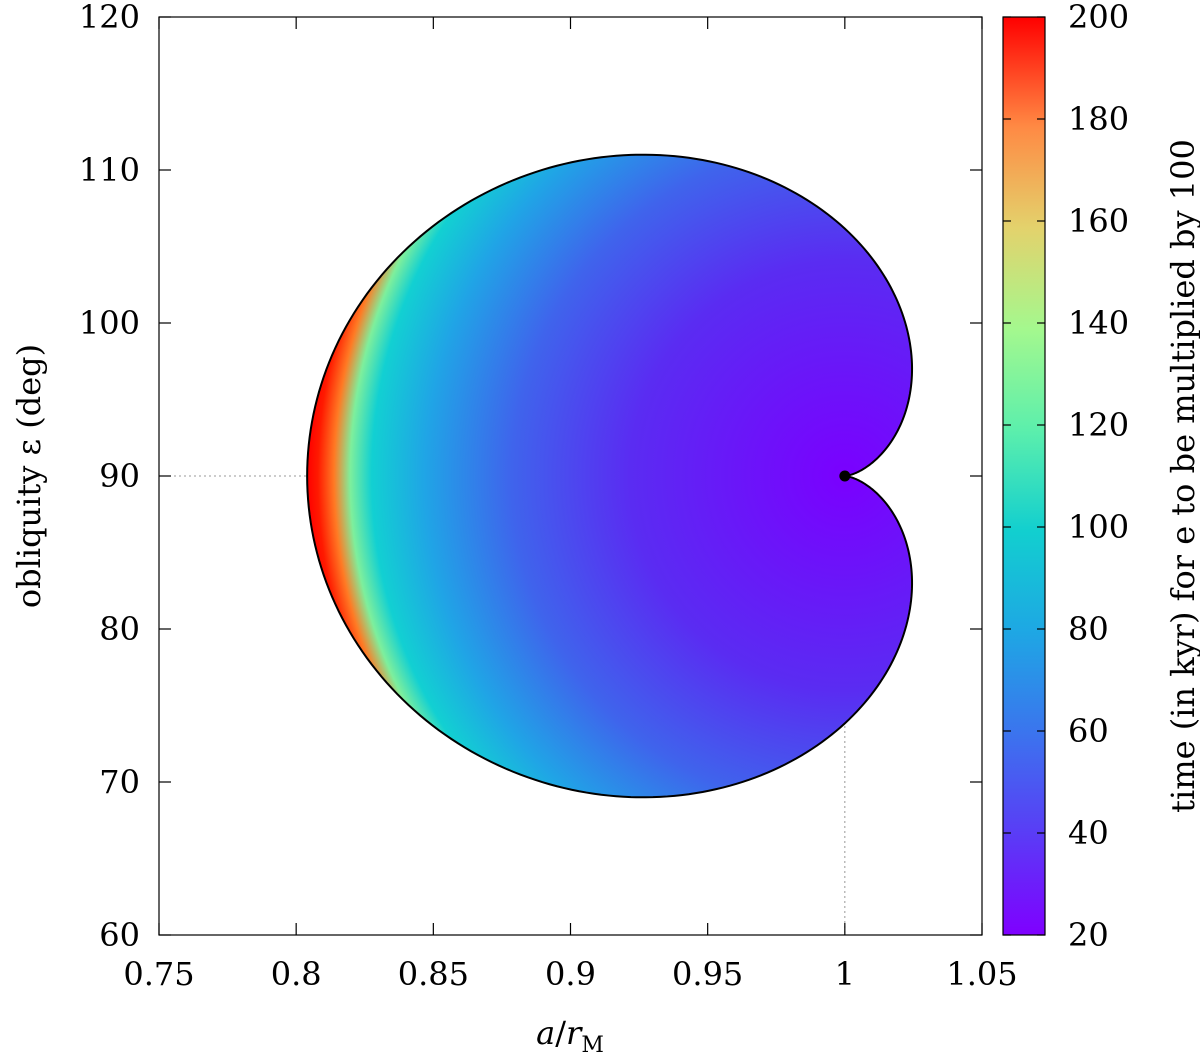 The image size is (1200, 1059). What do you see at coordinates (845, 476) in the screenshot?
I see `cusp-point` at bounding box center [845, 476].